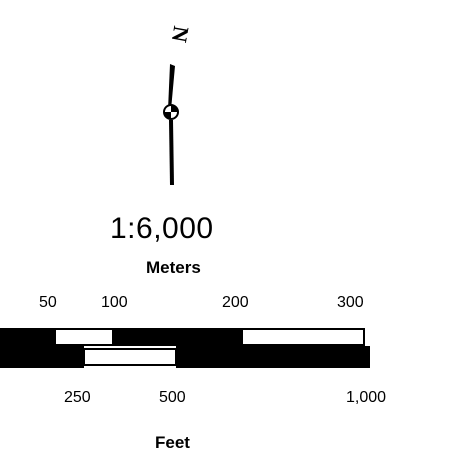 The image size is (449, 463). I want to click on feet-tick-label: 500, so click(172, 397).